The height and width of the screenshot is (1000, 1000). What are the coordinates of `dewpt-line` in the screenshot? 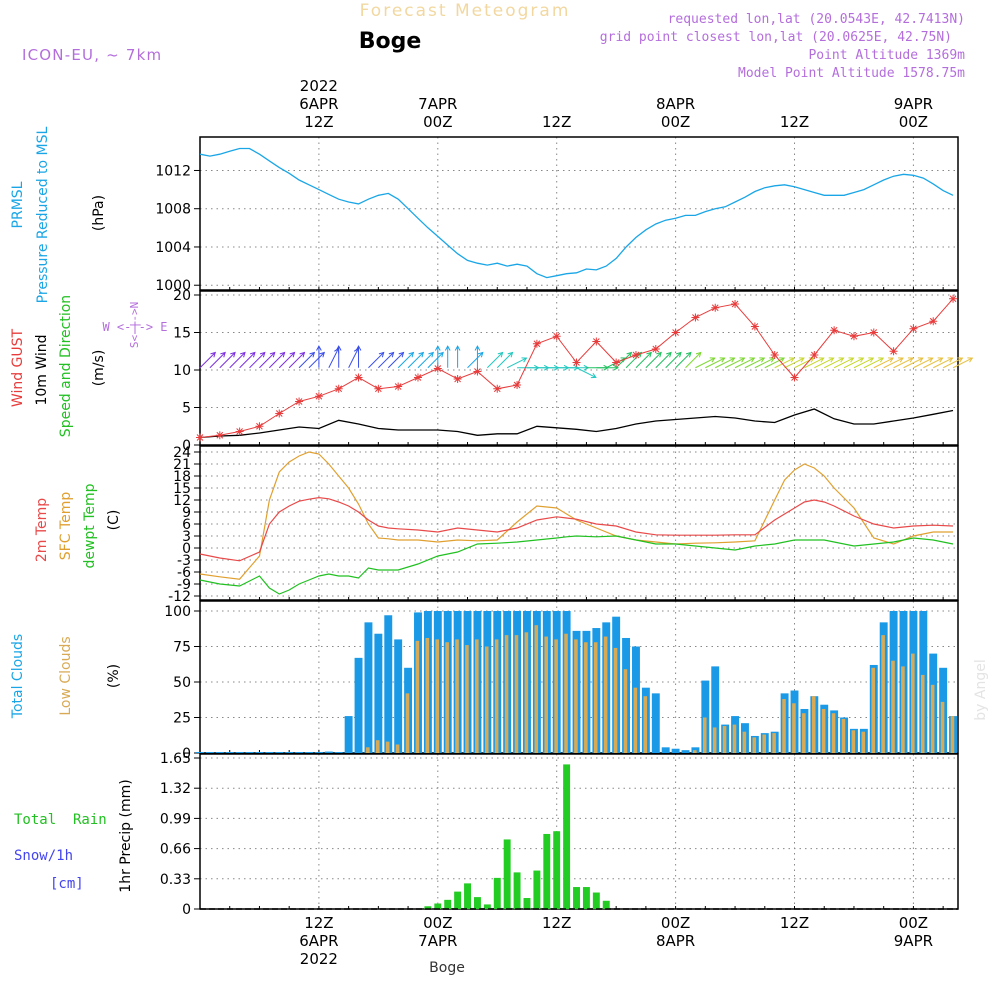 It's located at (576, 565).